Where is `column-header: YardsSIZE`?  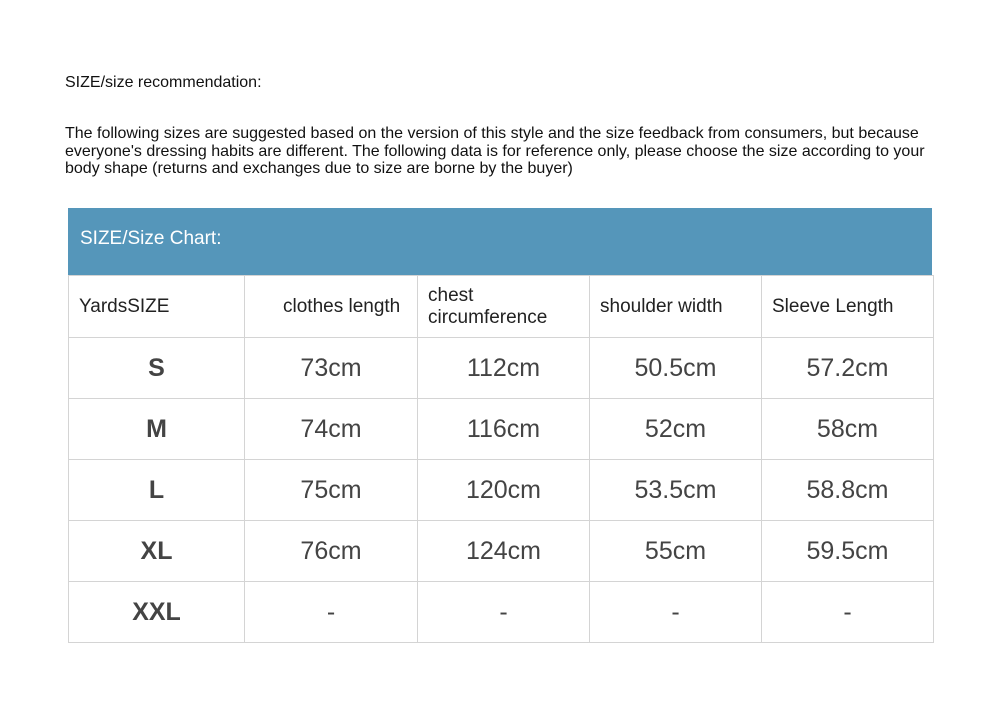
column-header: YardsSIZE is located at coordinates (156, 306).